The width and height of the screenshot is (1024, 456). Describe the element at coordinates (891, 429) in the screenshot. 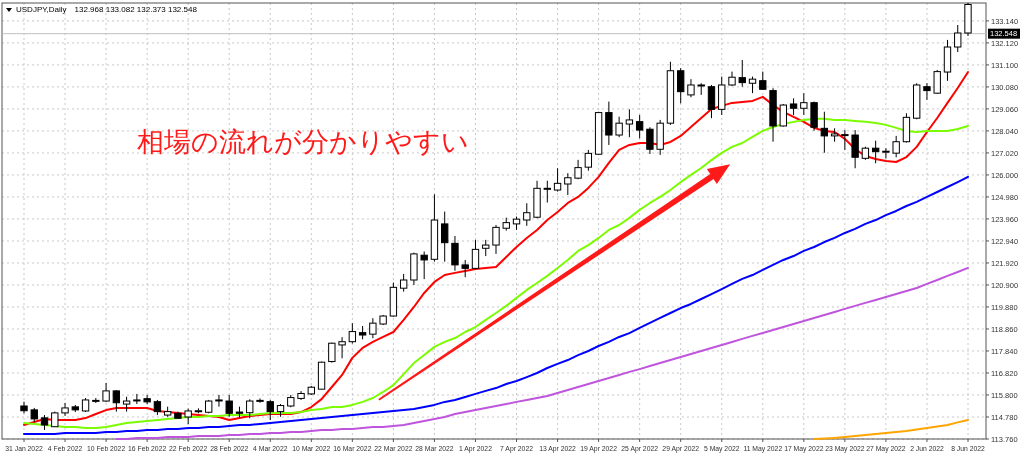

I see `line-series` at that location.